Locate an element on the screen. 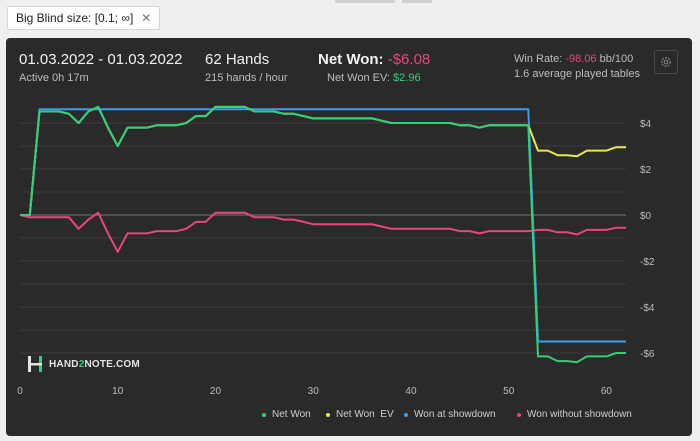  filter-label: Big Blind size: [0.1; ∞] is located at coordinates (75, 18).